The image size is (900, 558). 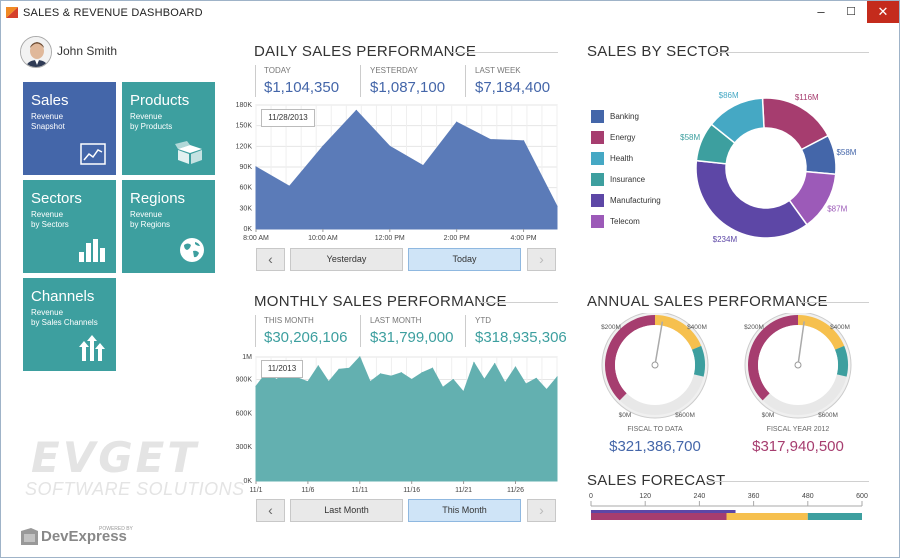 I want to click on tile-title: Sectors, so click(x=56, y=198).